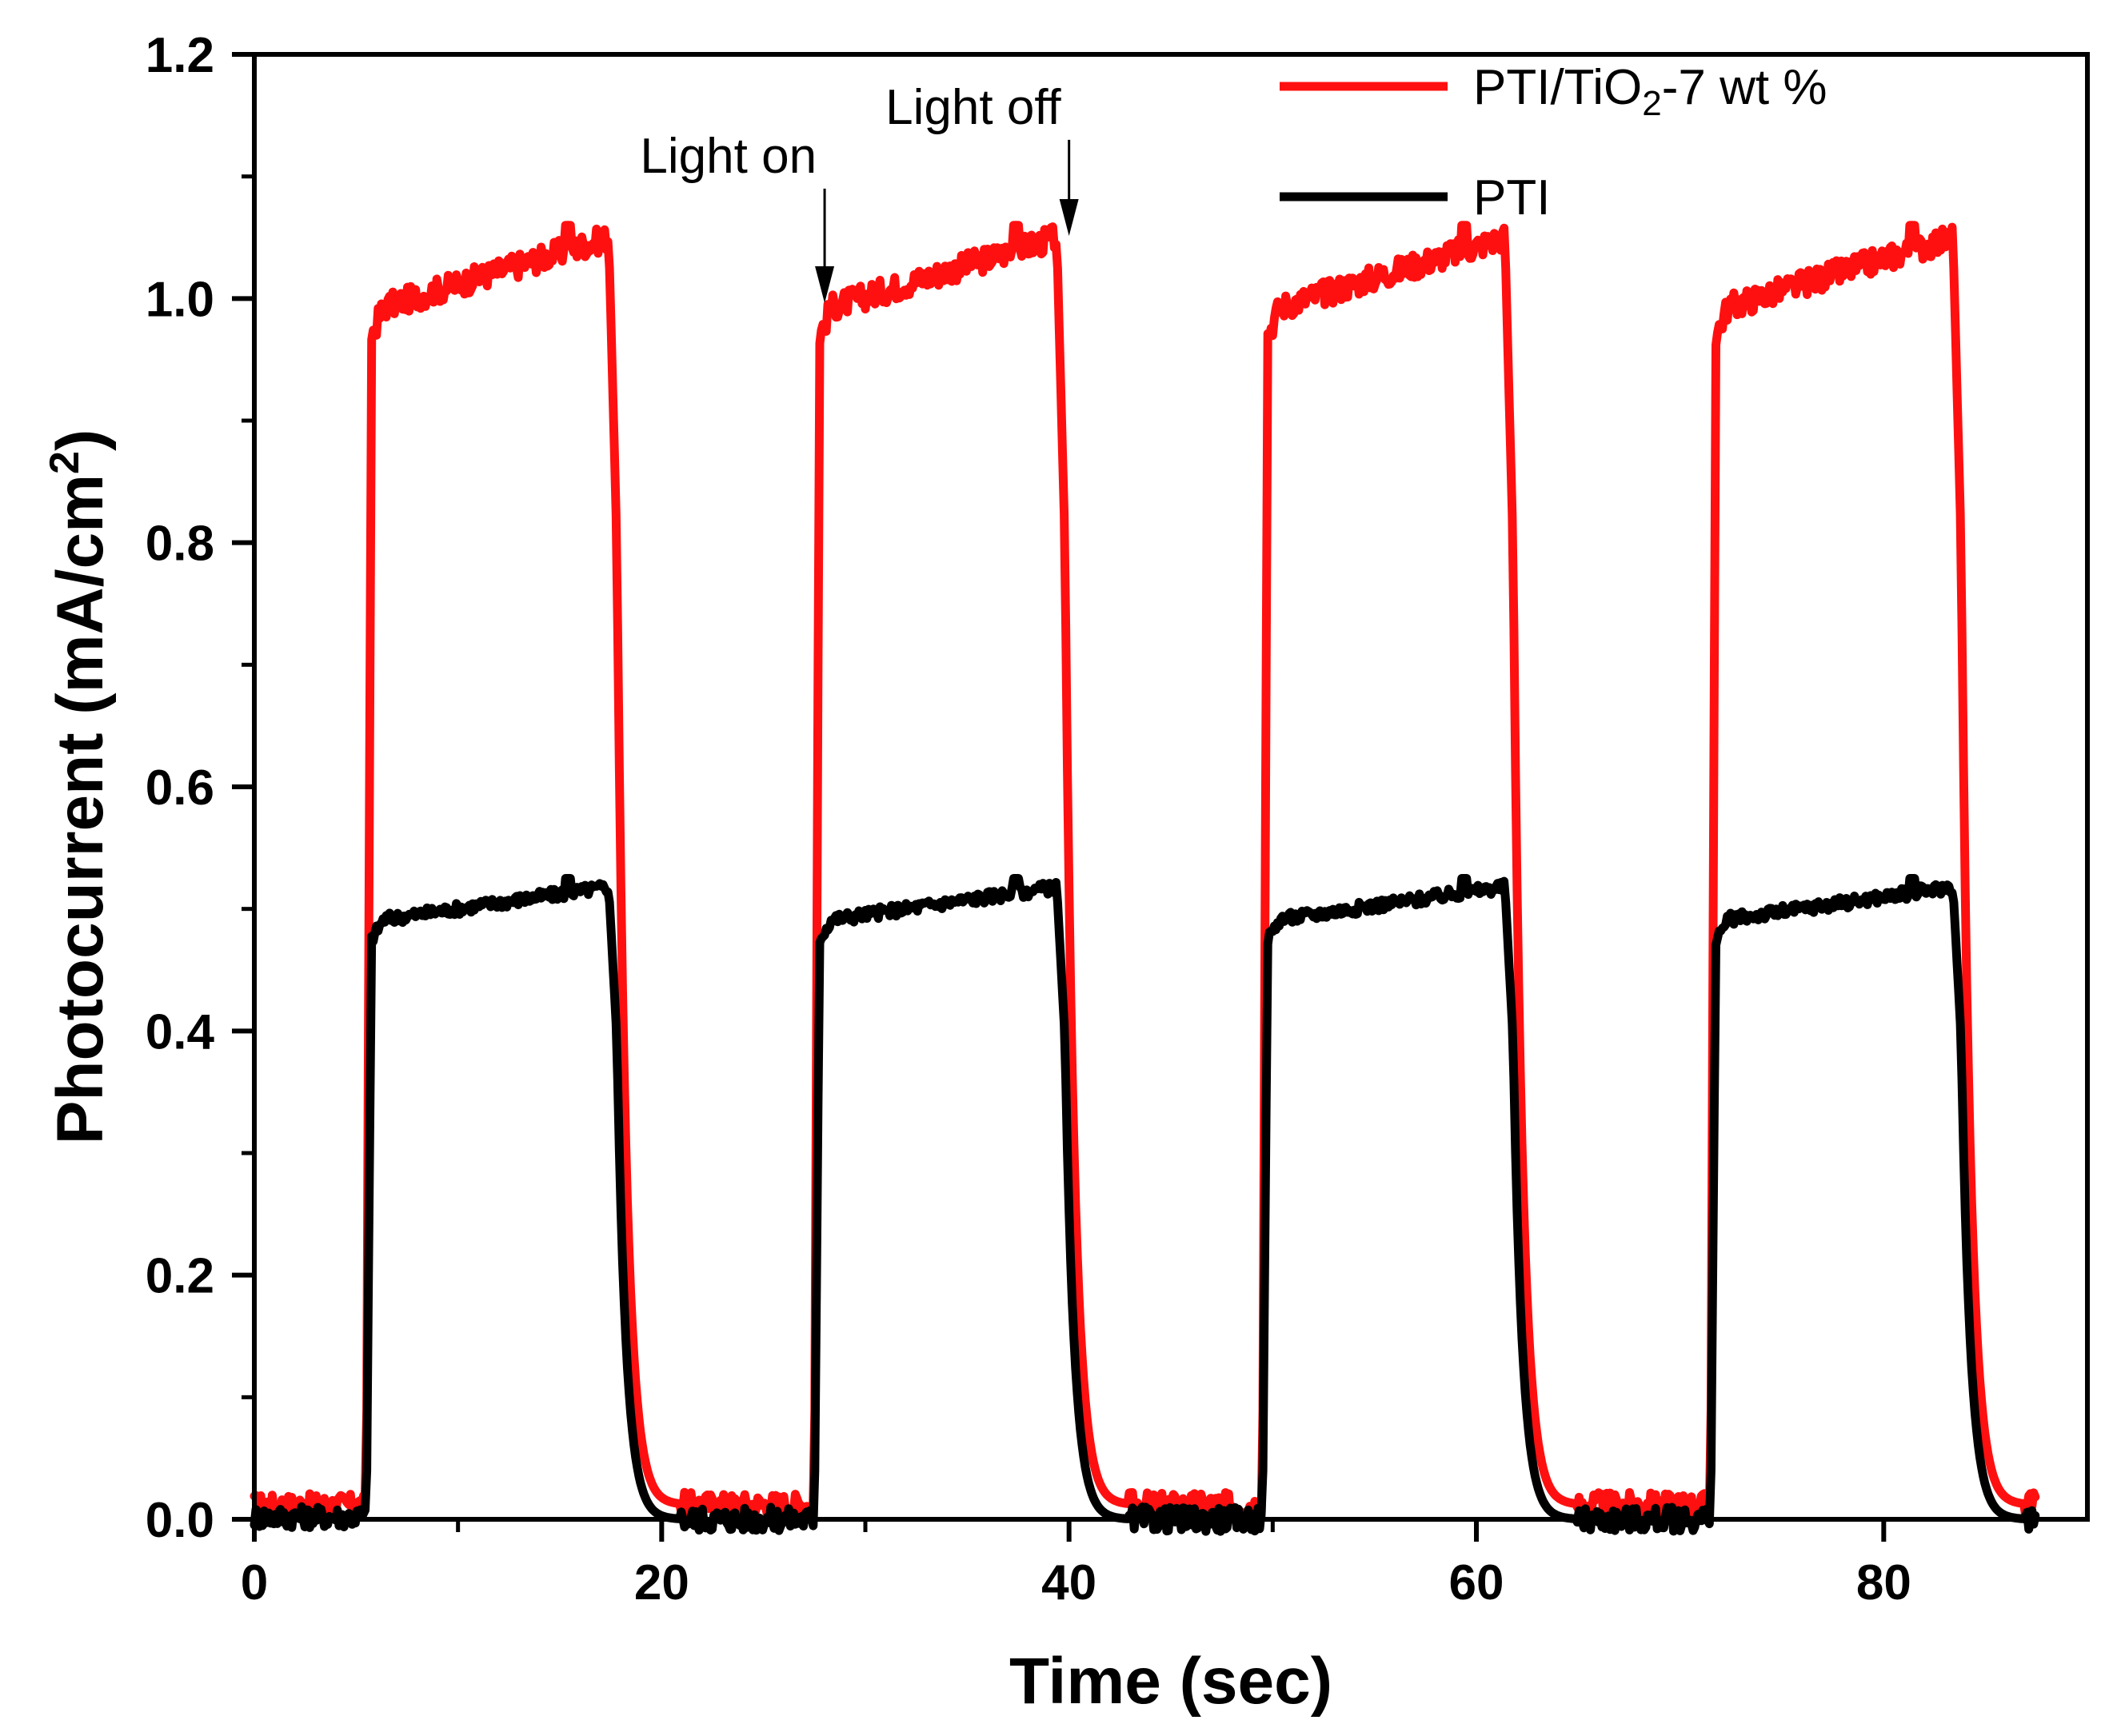 The image size is (2109, 1736). I want to click on annotation-light-off: Light off, so click(973, 107).